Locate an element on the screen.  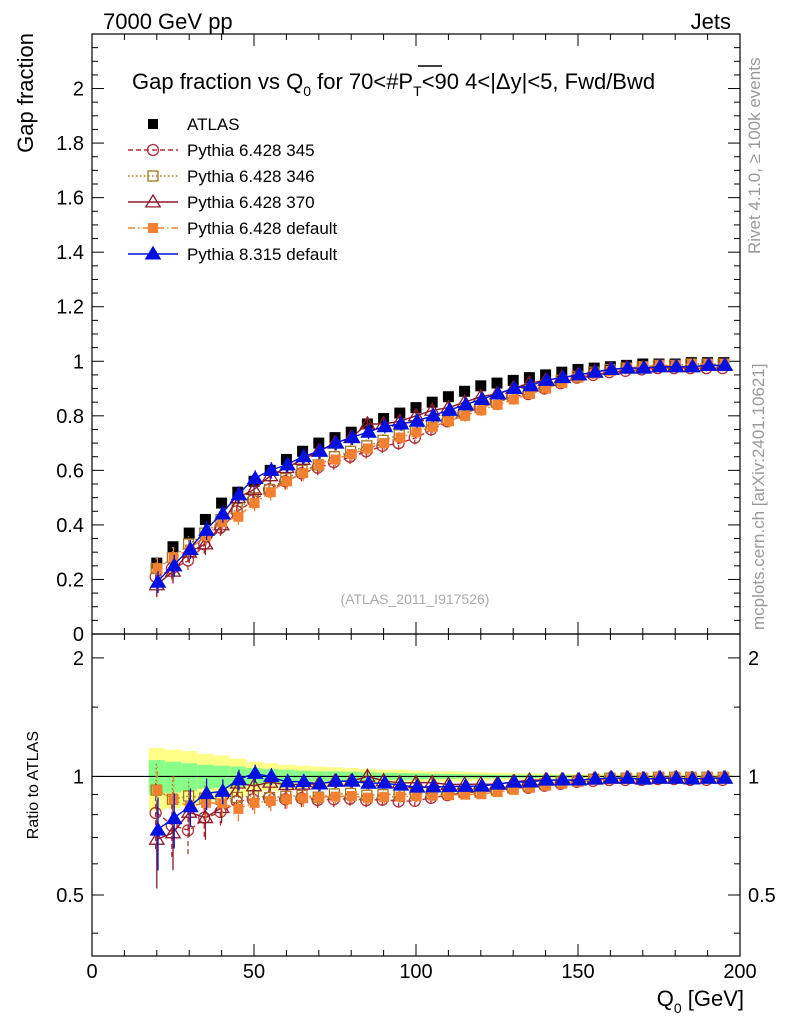
x-tick-label: 100 is located at coordinates (415, 972).